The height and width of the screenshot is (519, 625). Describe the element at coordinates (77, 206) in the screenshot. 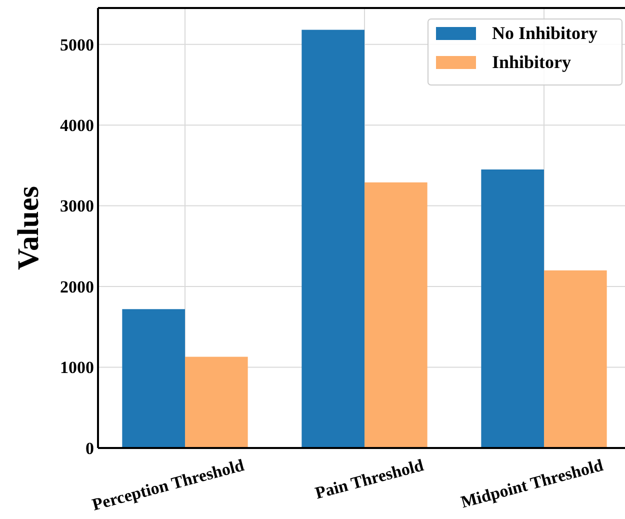

I see `y-tick-label: 3000` at that location.